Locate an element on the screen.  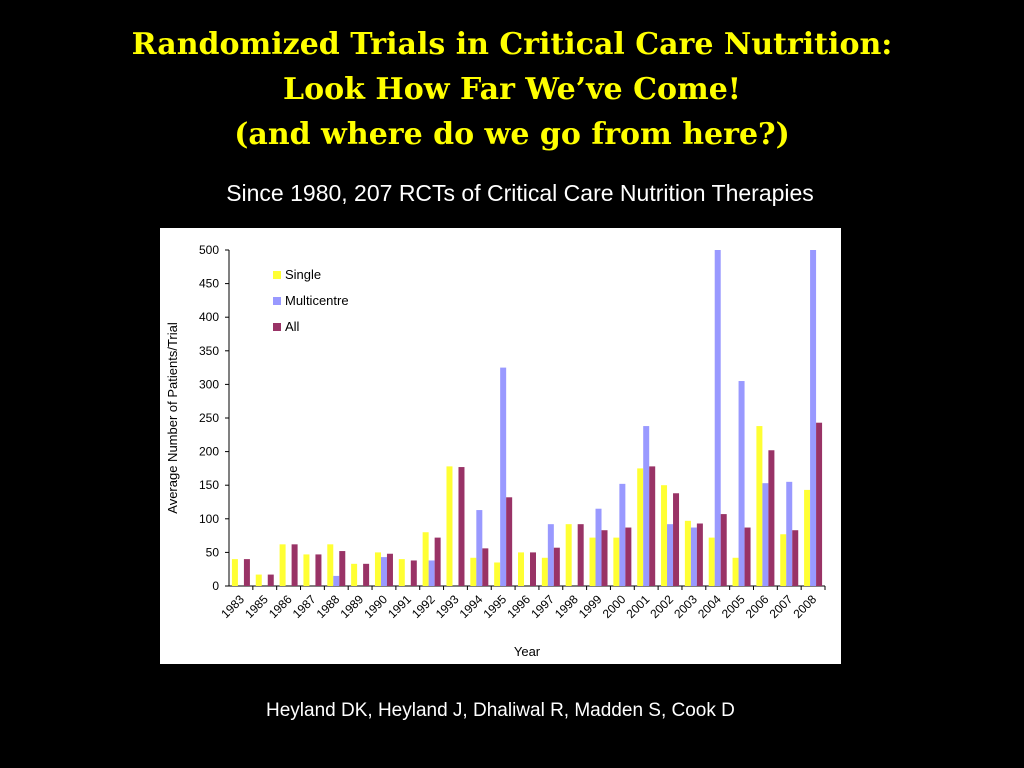
bar-single-1989 is located at coordinates (354, 574).